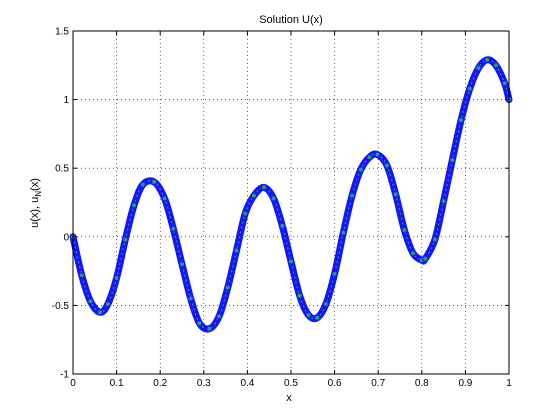  I want to click on y-axis-label: u(x), uN(x), so click(36, 203).